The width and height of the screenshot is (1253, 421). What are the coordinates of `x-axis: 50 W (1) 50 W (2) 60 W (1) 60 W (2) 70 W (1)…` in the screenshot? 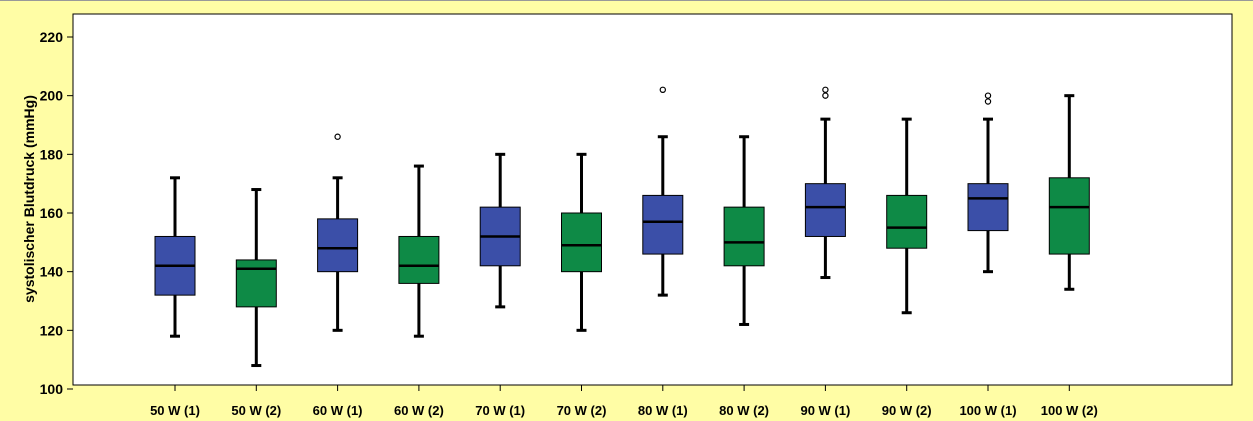 It's located at (624, 401).